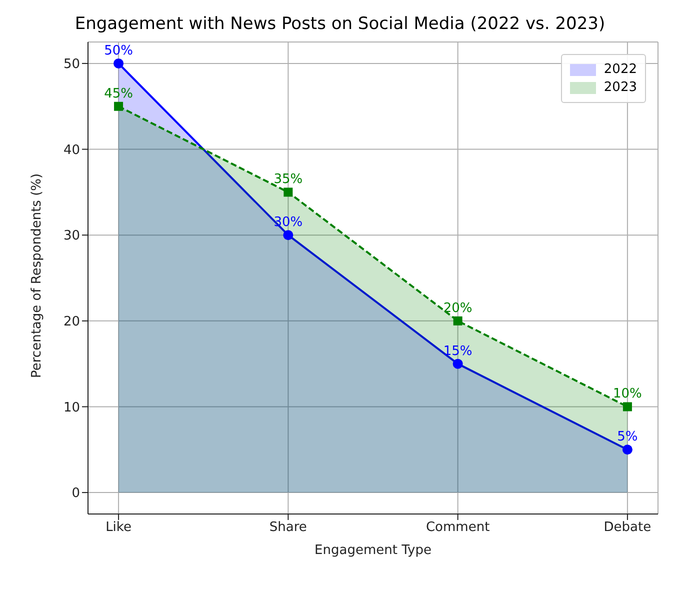 This screenshot has width=680, height=606. What do you see at coordinates (71, 64) in the screenshot?
I see `y-tick-label: 50` at bounding box center [71, 64].